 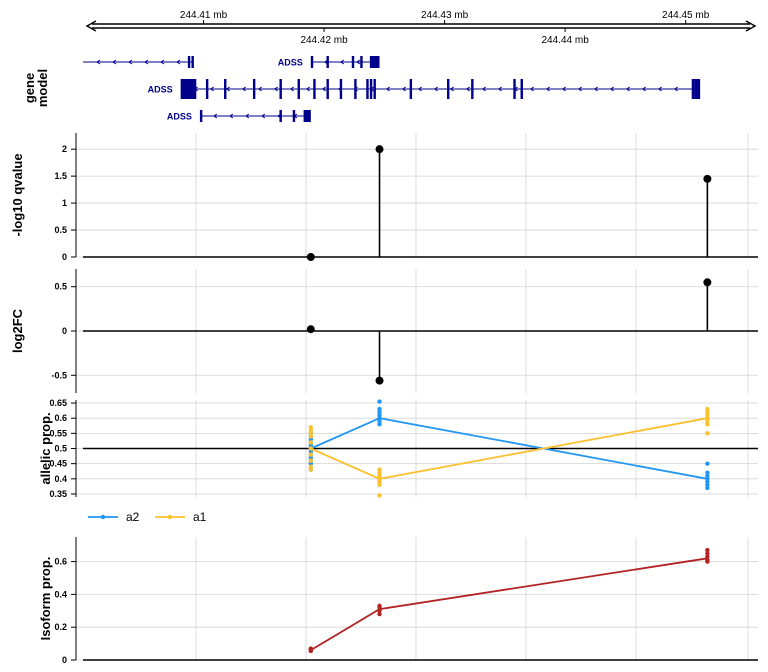 What do you see at coordinates (17, 330) in the screenshot?
I see `y-axis-label: log2FC` at bounding box center [17, 330].